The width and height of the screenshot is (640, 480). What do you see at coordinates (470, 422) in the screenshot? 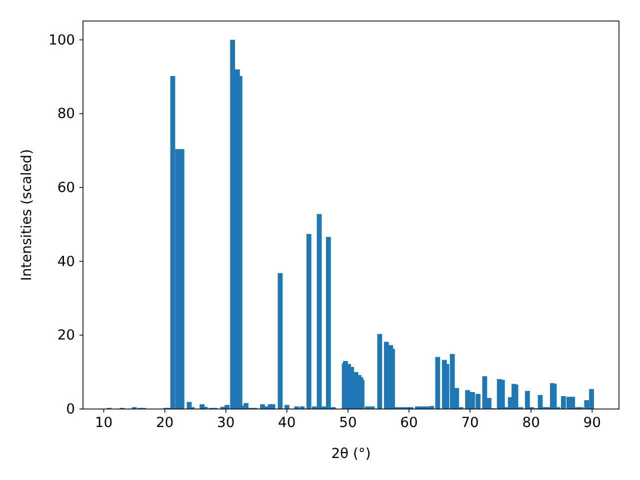
I see `x-tick-label: 70` at bounding box center [470, 422].